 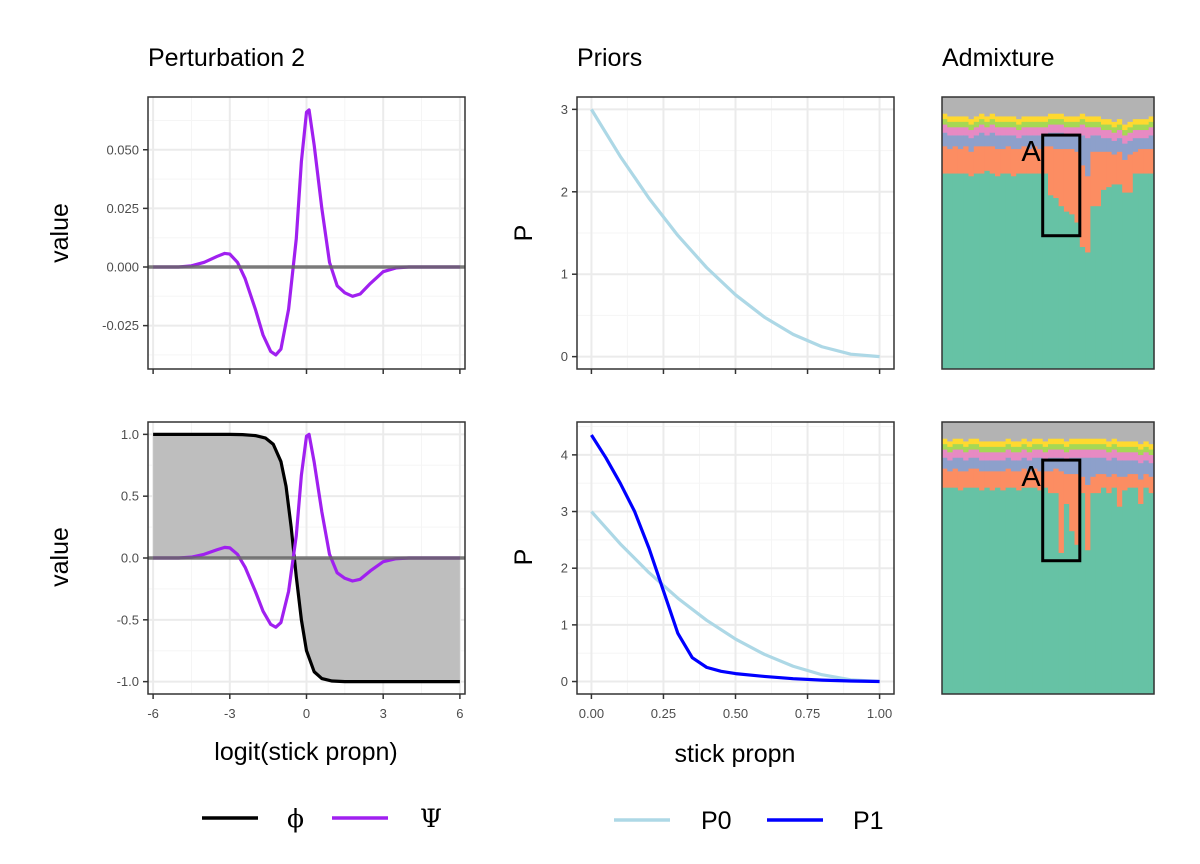 What do you see at coordinates (807, 713) in the screenshot?
I see `x-tick-label: 0.75` at bounding box center [807, 713].